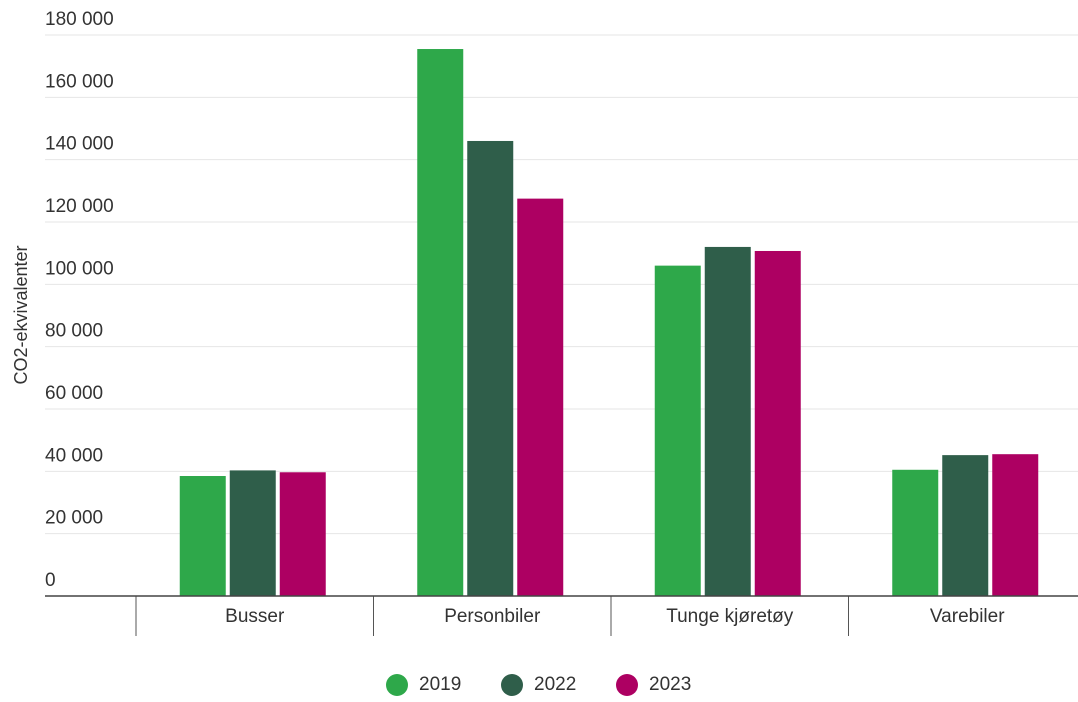 This screenshot has width=1078, height=702. What do you see at coordinates (74, 331) in the screenshot?
I see `y-tick-label: 80 000` at bounding box center [74, 331].